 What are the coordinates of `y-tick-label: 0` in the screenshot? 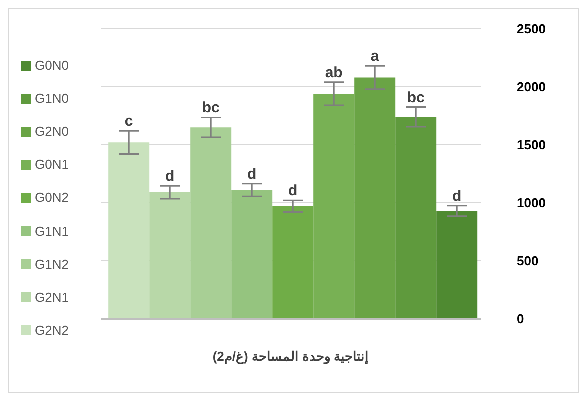 It's located at (520, 319).